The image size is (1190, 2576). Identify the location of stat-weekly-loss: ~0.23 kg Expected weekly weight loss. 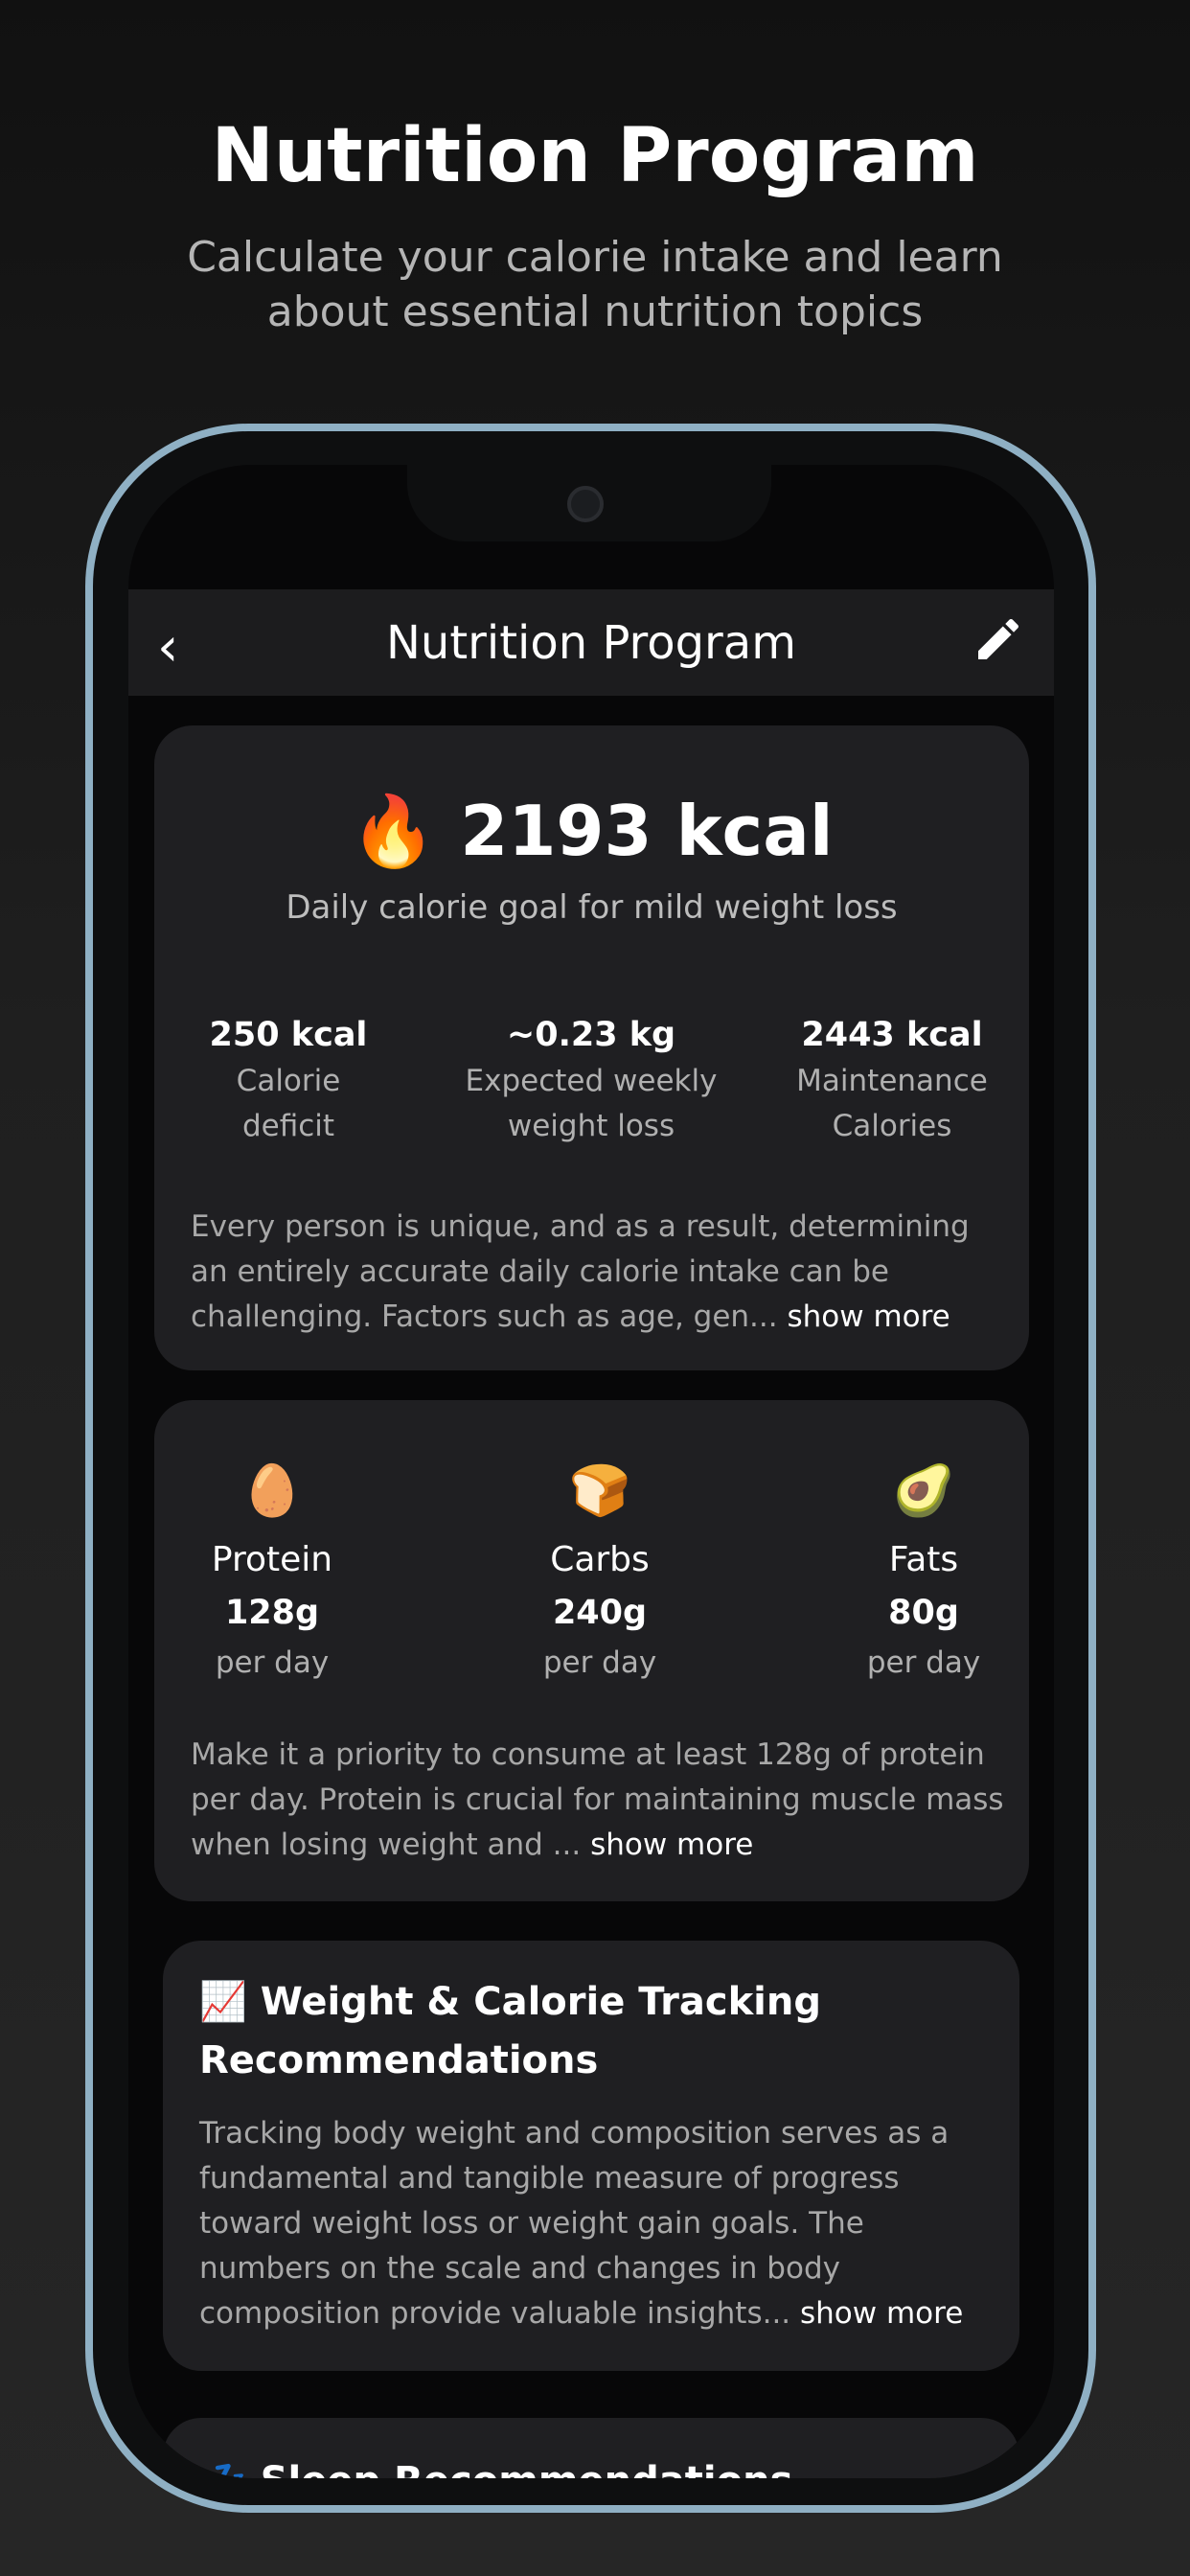
(591, 1079).